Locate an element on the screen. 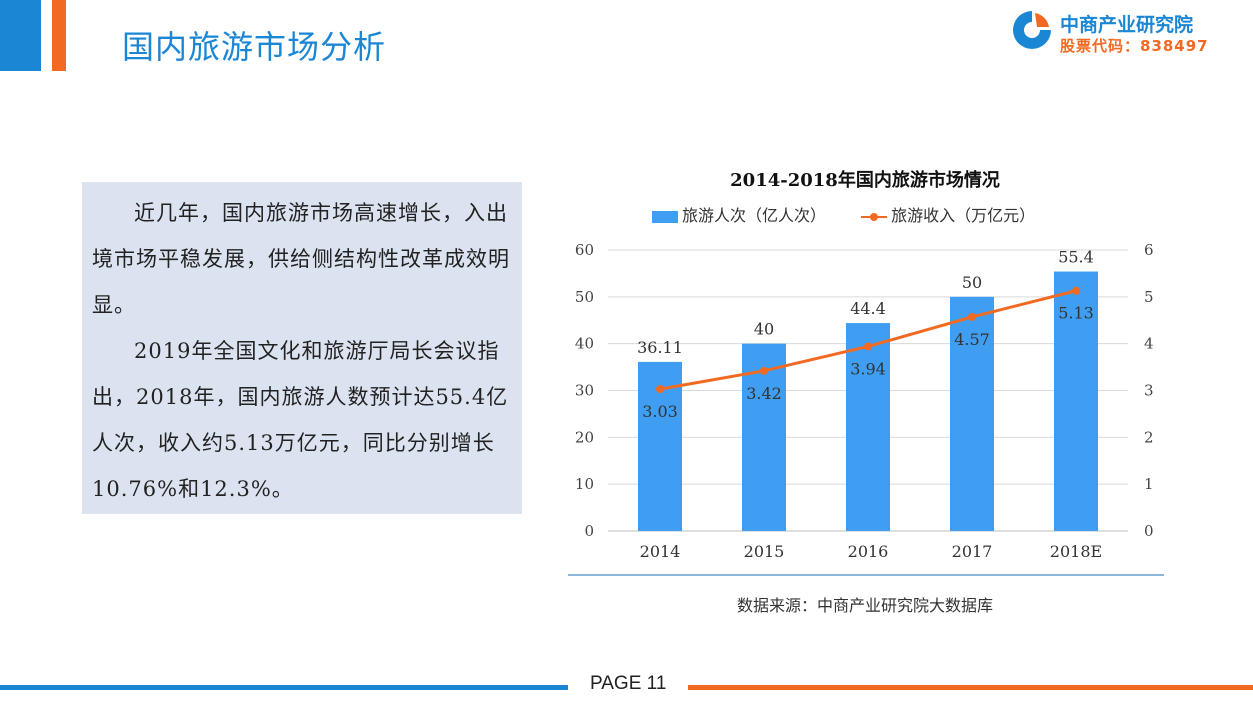 Image resolution: width=1253 pixels, height=713 pixels. bar-value-label: 44.4 is located at coordinates (868, 308).